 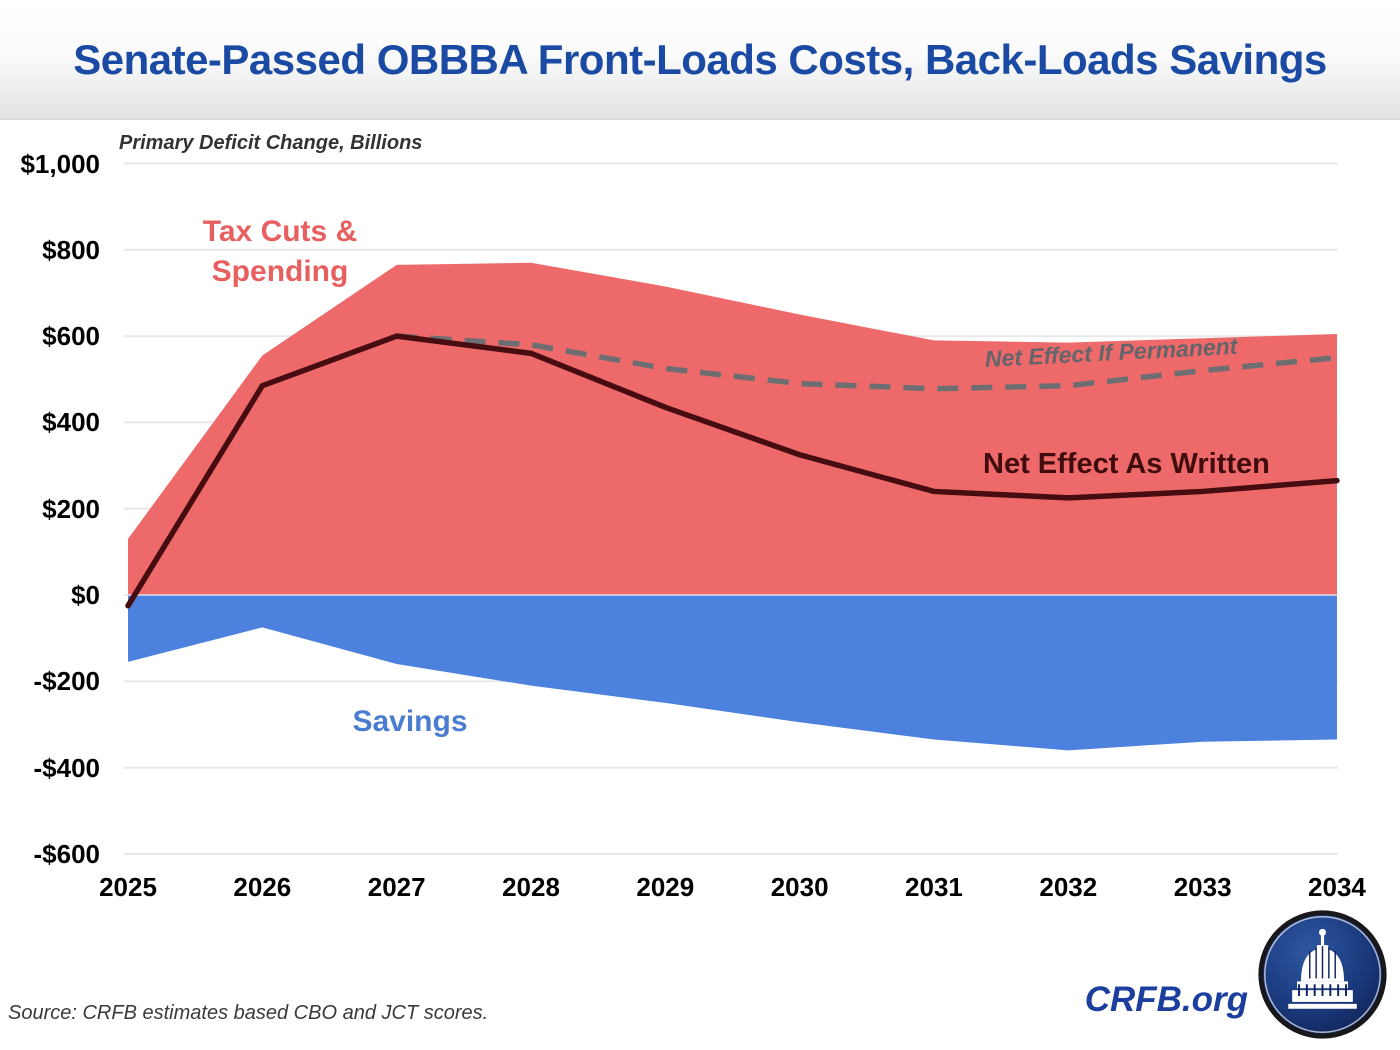 What do you see at coordinates (280, 271) in the screenshot?
I see `cost-area-label-line2: Spending` at bounding box center [280, 271].